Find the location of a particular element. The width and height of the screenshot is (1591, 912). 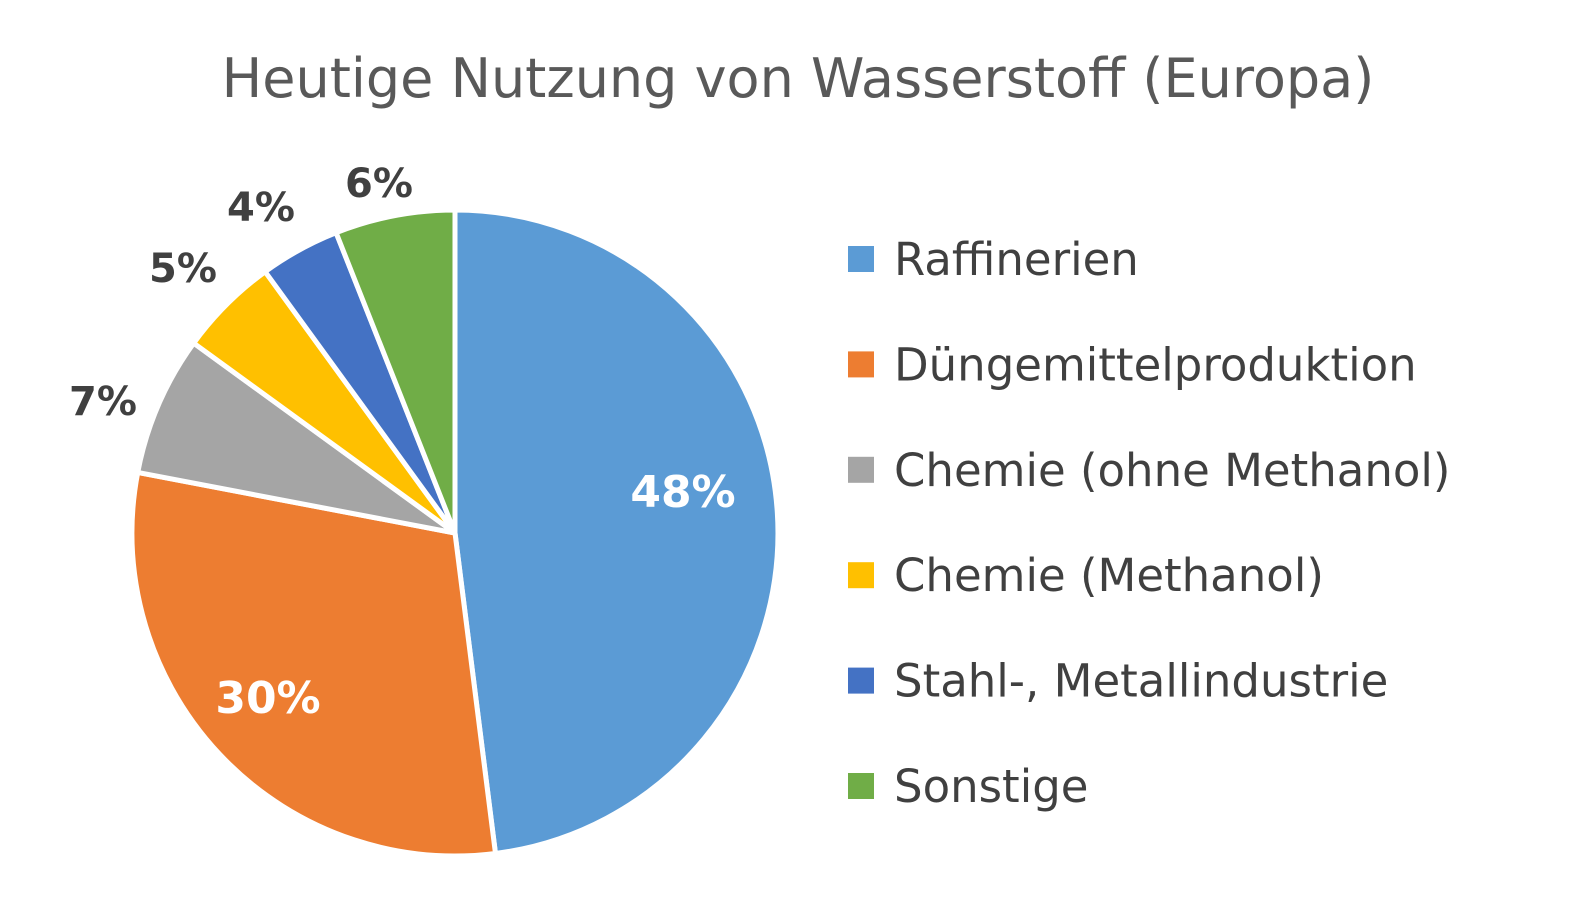

data-label-1: 48% is located at coordinates (682, 492).